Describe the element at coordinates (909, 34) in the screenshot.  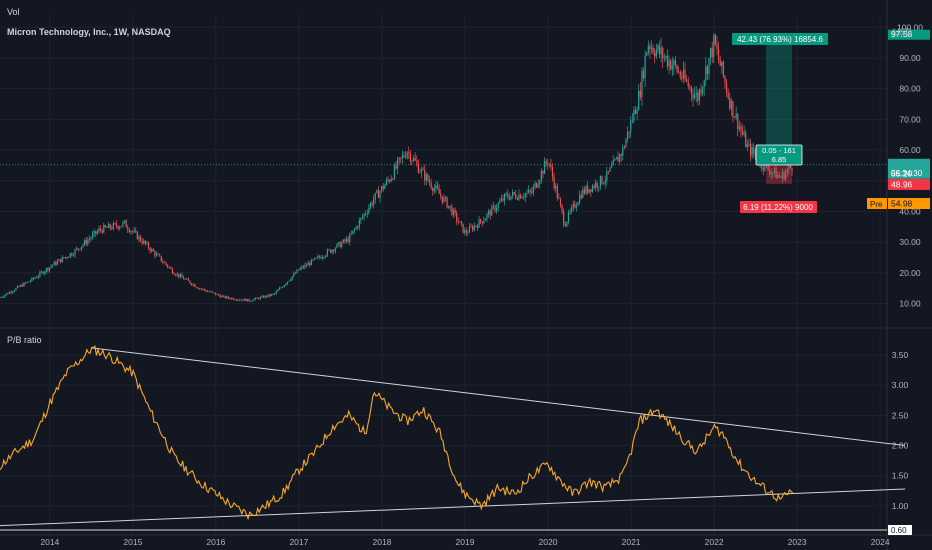
I see `target-price-tag-bg` at that location.